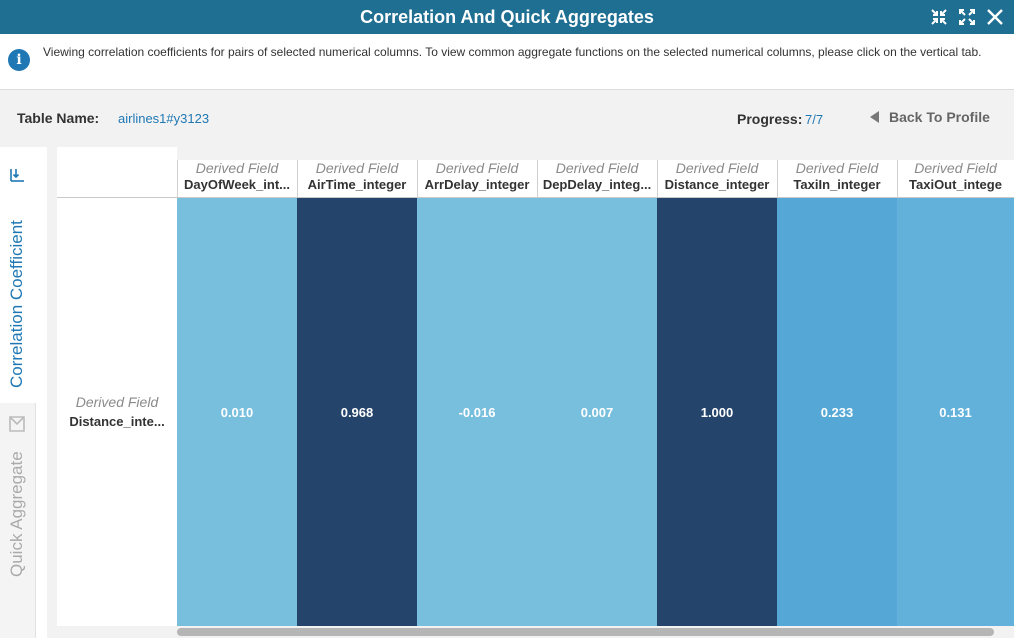 The width and height of the screenshot is (1014, 638). I want to click on side-tabs: Correlation Coefficient Quick Aggregate, so click(23, 392).